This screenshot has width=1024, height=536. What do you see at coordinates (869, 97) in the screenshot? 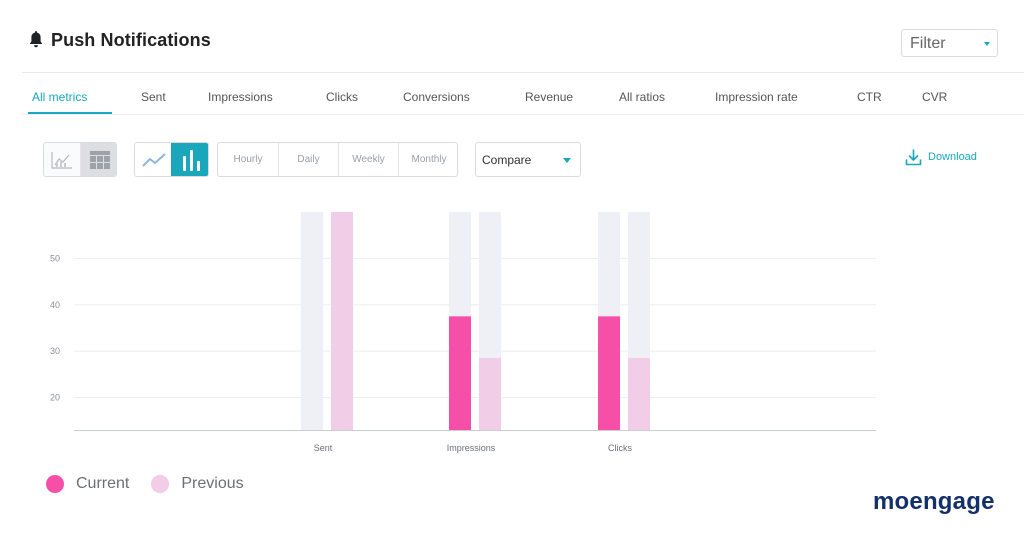
I see `tab-ctr: CTR` at bounding box center [869, 97].